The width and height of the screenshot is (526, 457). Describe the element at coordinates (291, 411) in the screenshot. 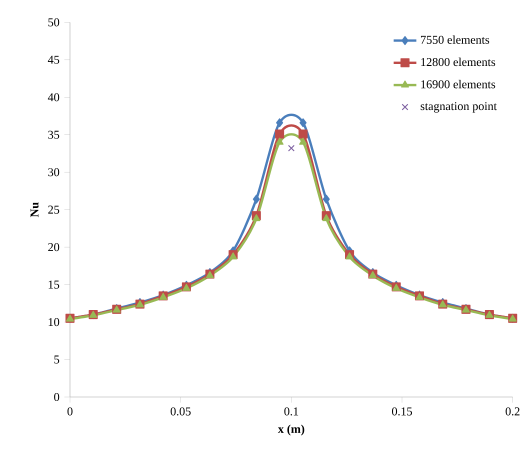

I see `x-tick-label: 0.1` at that location.